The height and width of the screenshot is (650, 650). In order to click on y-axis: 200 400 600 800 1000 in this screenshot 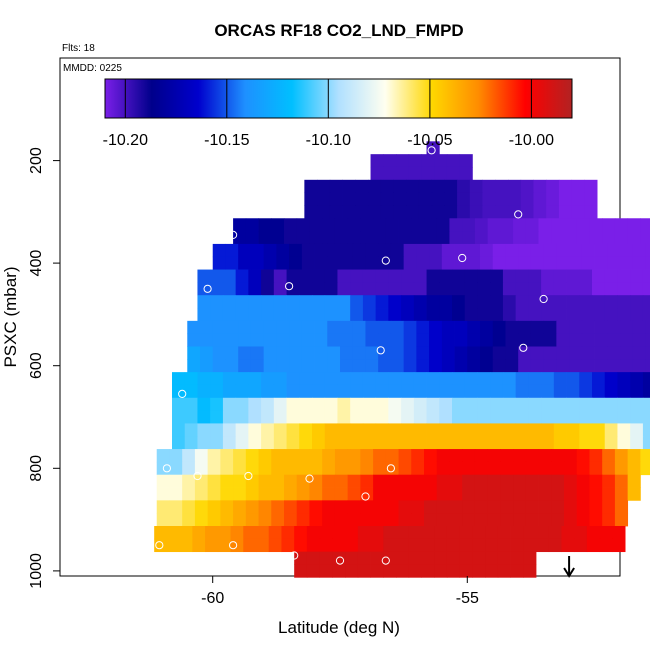, I will do `click(44, 368)`.